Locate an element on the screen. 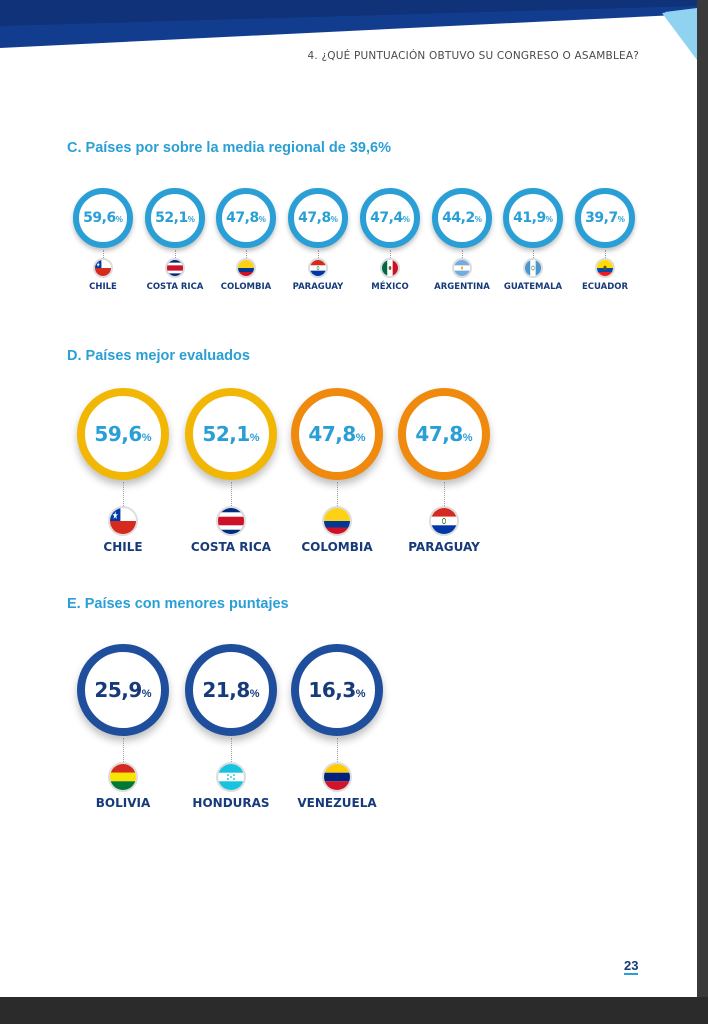 This screenshot has width=708, height=1024. country-name-venezuela: VENEZUELA is located at coordinates (337, 803).